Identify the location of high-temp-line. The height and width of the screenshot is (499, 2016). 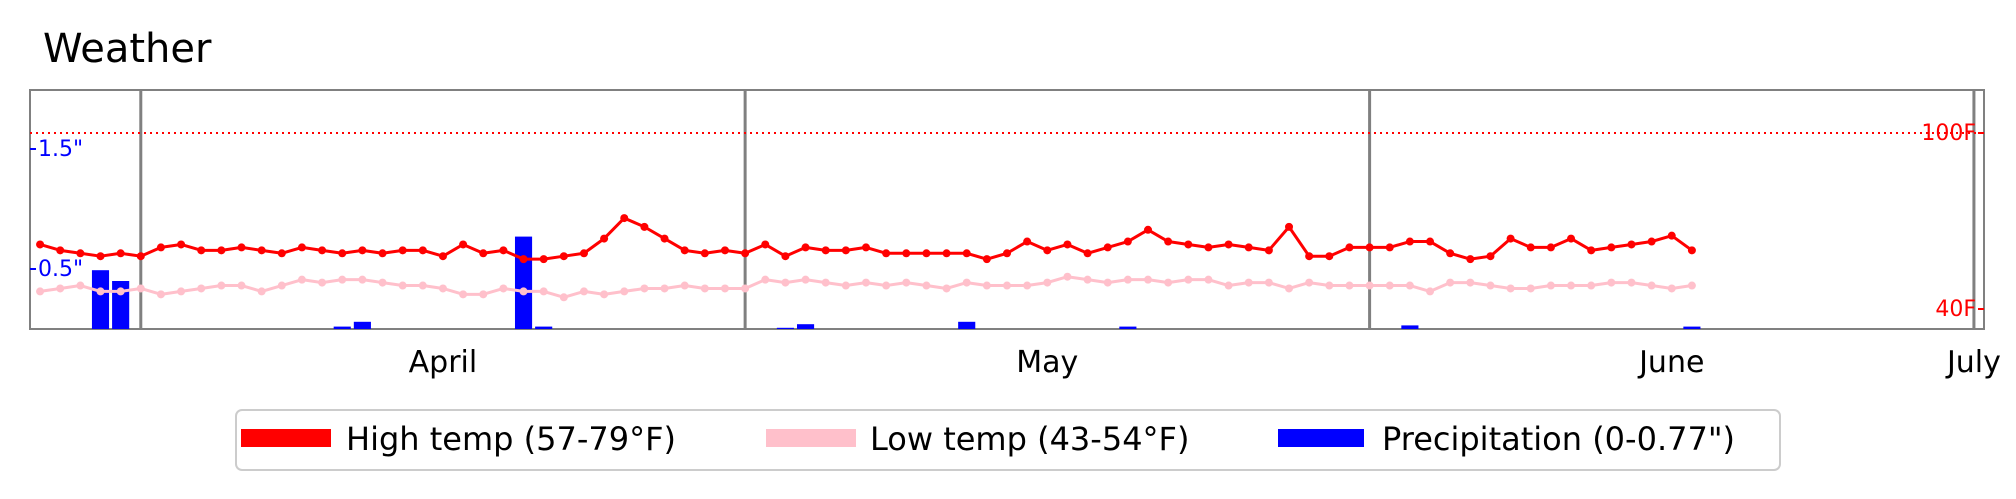
(866, 238).